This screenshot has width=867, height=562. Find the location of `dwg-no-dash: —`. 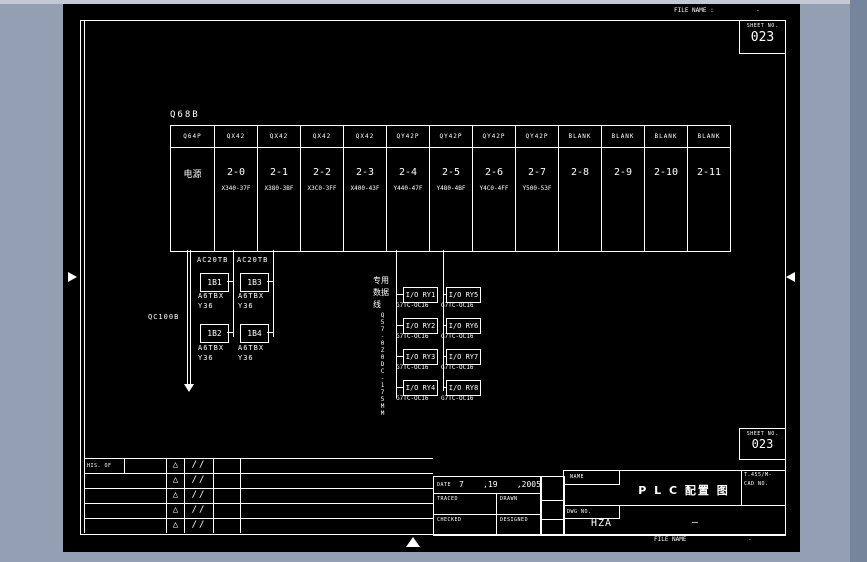

dwg-no-dash: — is located at coordinates (695, 522).